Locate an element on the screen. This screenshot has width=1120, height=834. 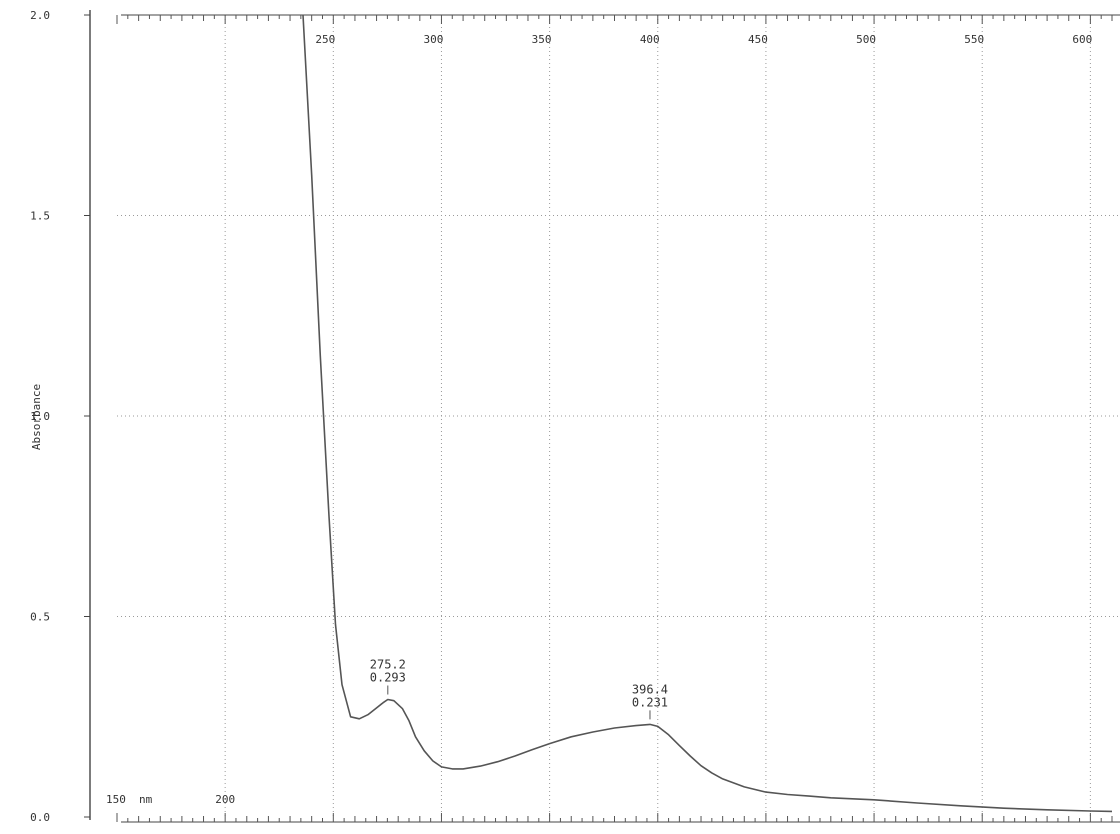
x-tick-label-500: 500 is located at coordinates (866, 39).